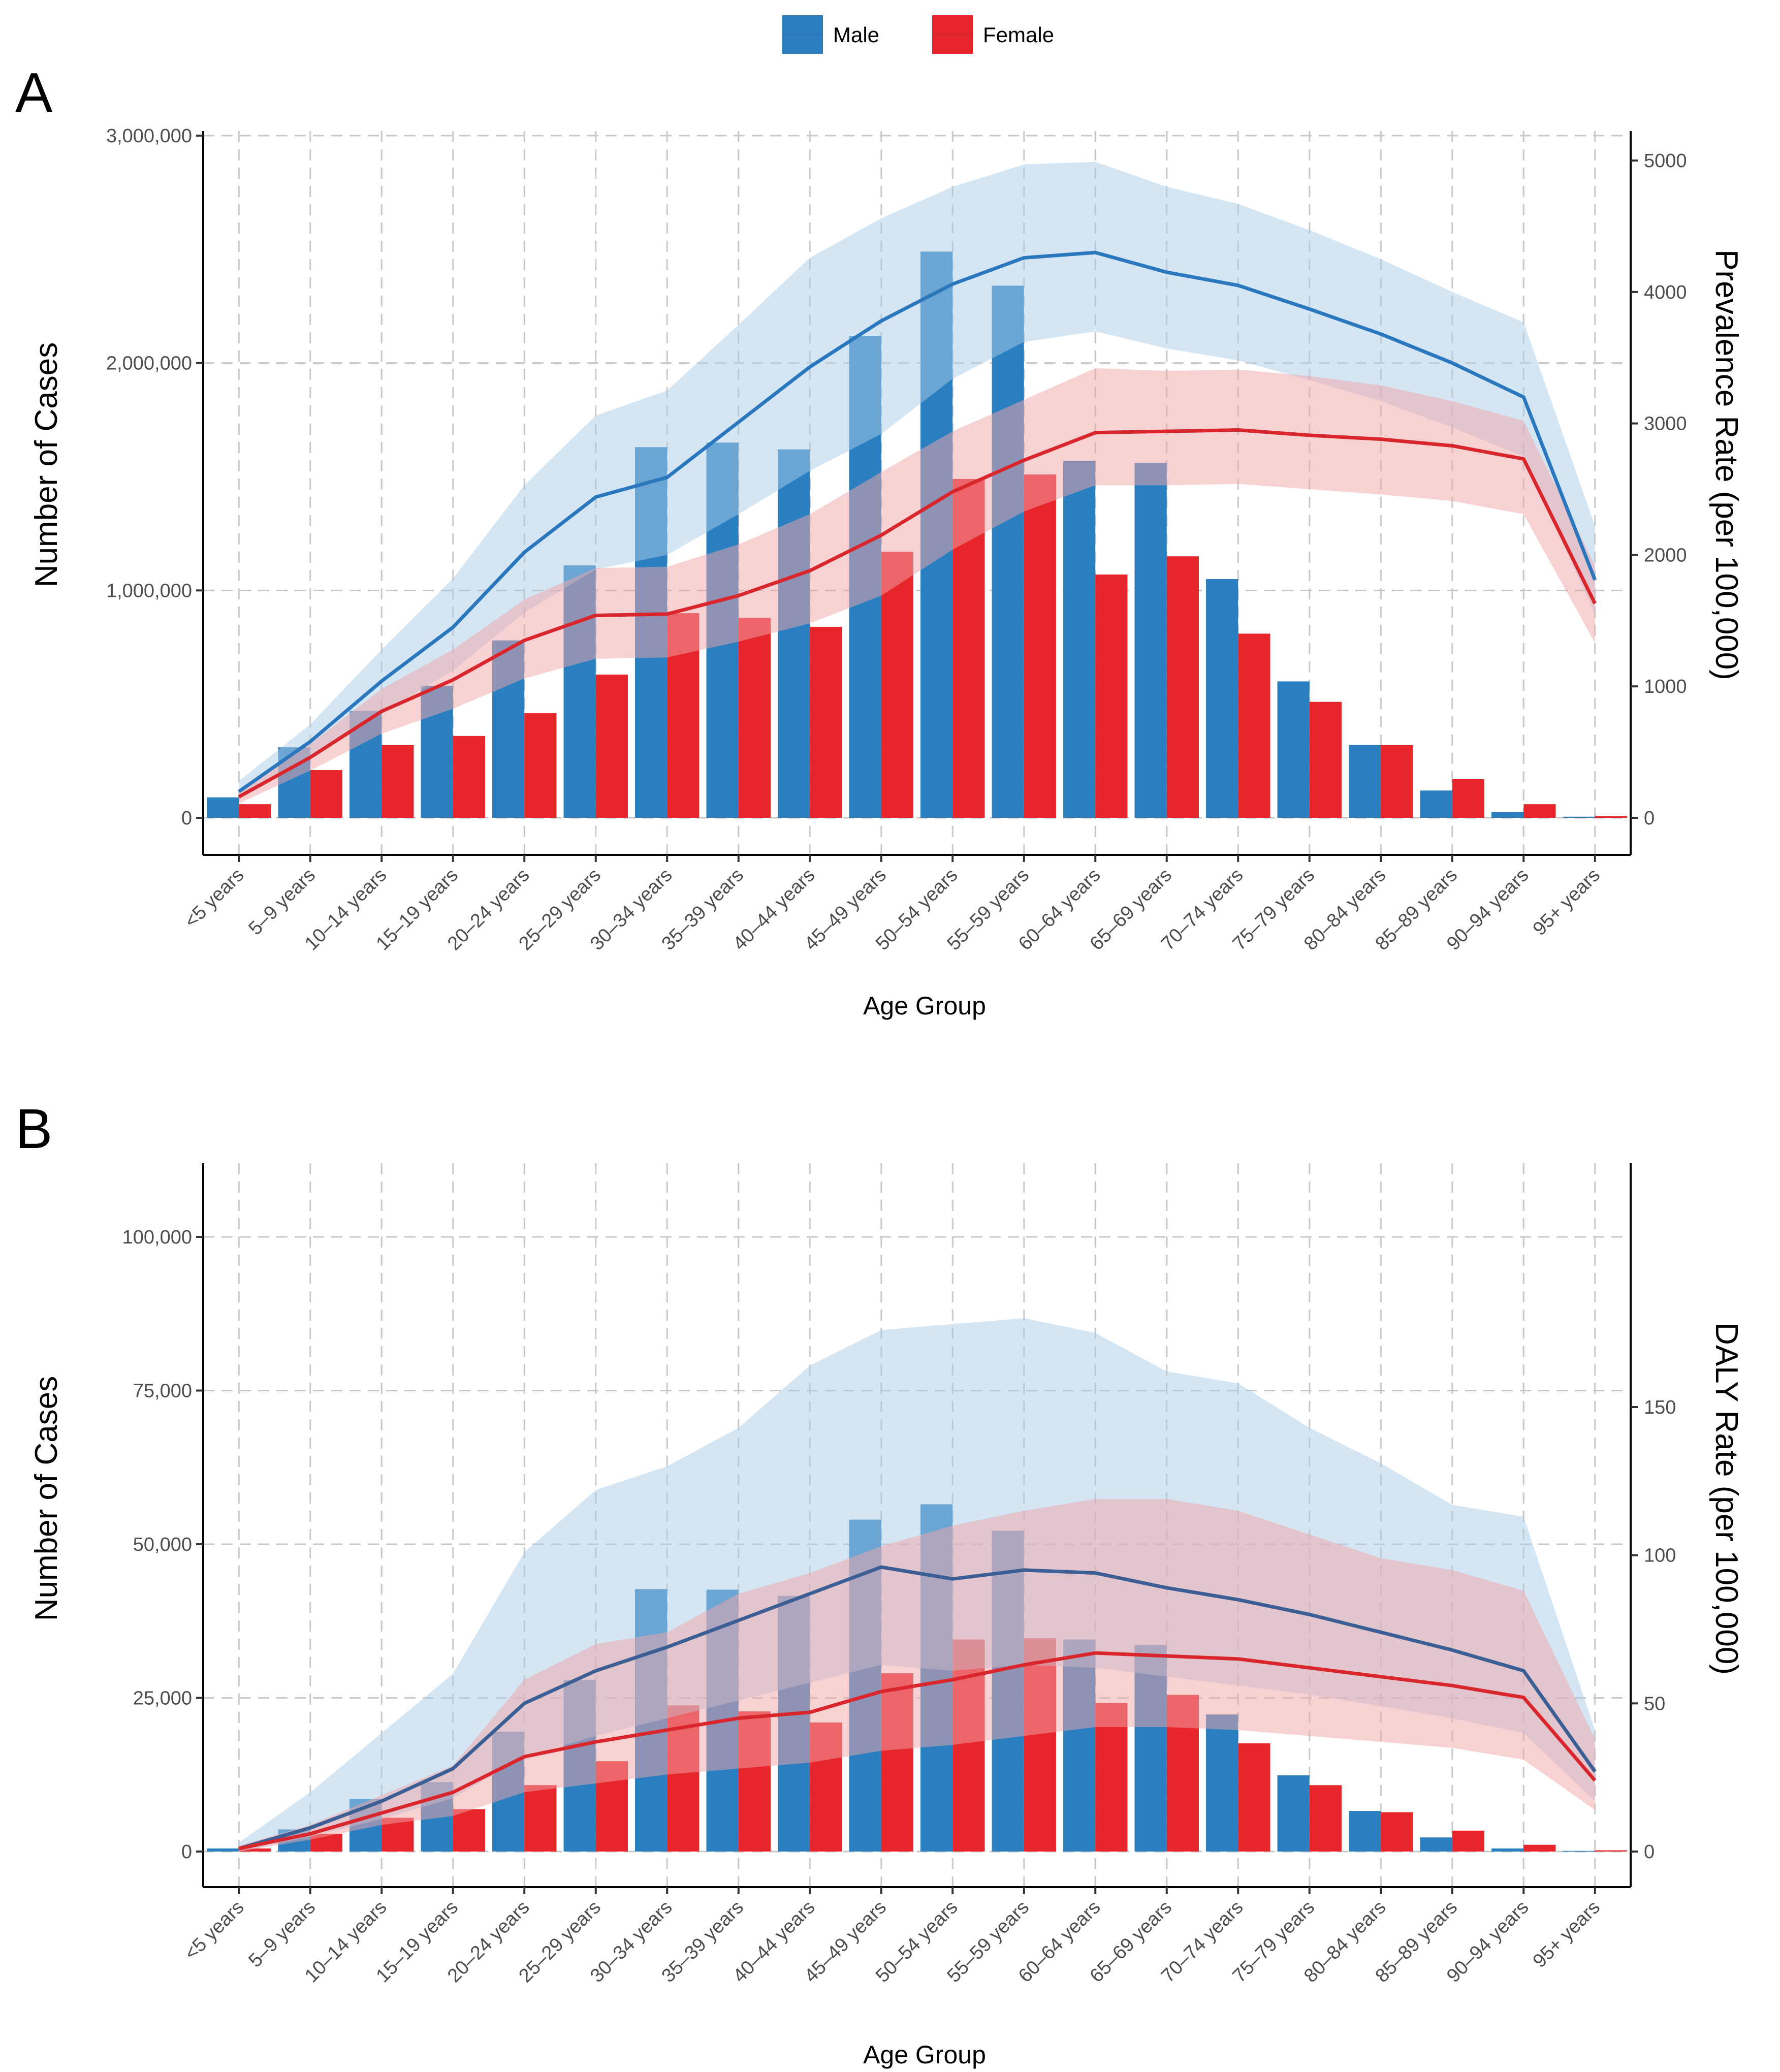 This screenshot has height=2072, width=1780. I want to click on y2-tick-label-b: 100, so click(1660, 1556).